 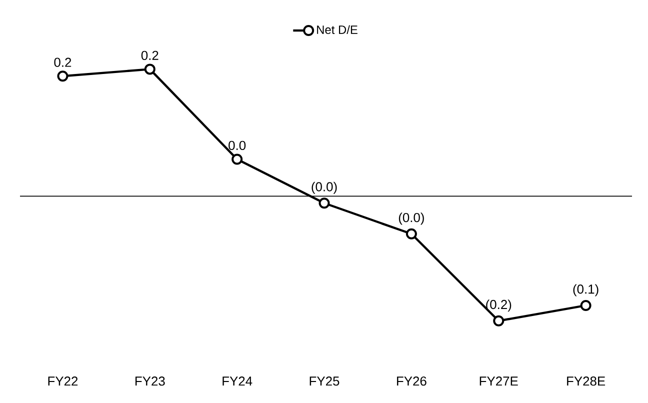 I want to click on x-tick-label: FY26, so click(x=411, y=381).